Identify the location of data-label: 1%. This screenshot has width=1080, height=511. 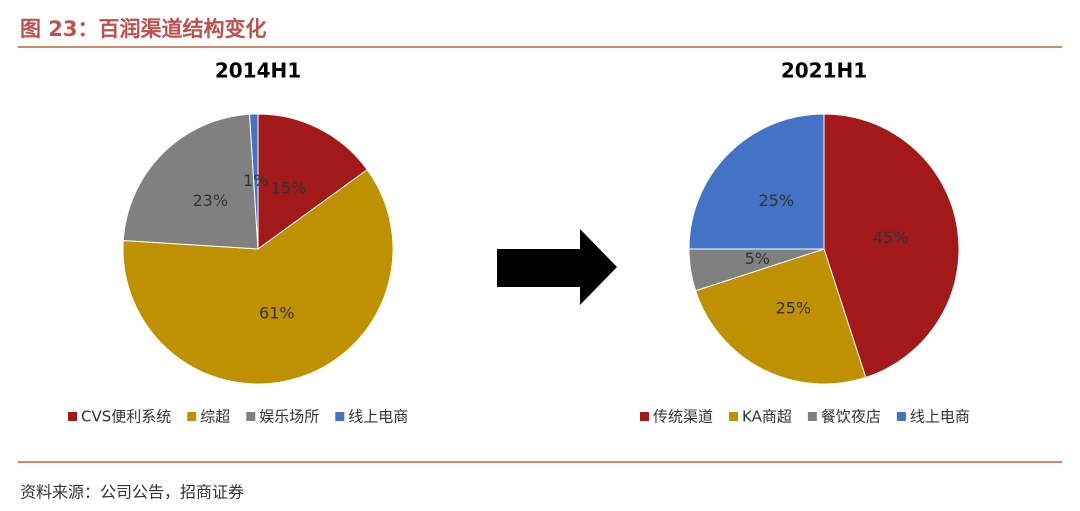
(255, 180).